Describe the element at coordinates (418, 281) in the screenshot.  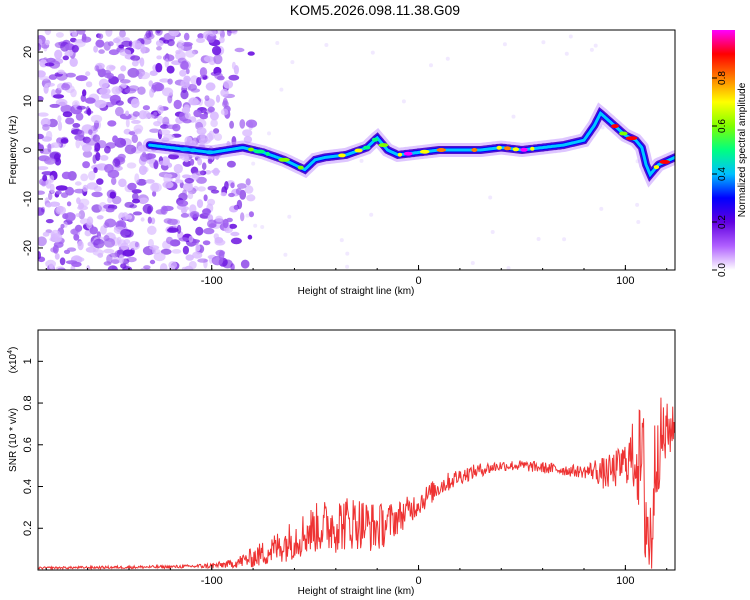
I see `spectrogram-x-tick-label: 0` at that location.